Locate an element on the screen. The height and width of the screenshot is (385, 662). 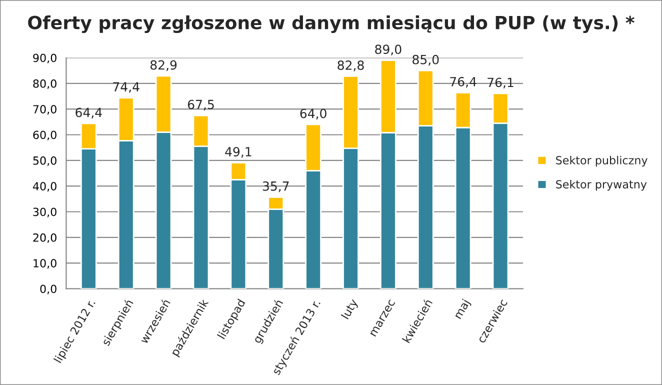
y-tick-label: 10,0 is located at coordinates (45, 264).